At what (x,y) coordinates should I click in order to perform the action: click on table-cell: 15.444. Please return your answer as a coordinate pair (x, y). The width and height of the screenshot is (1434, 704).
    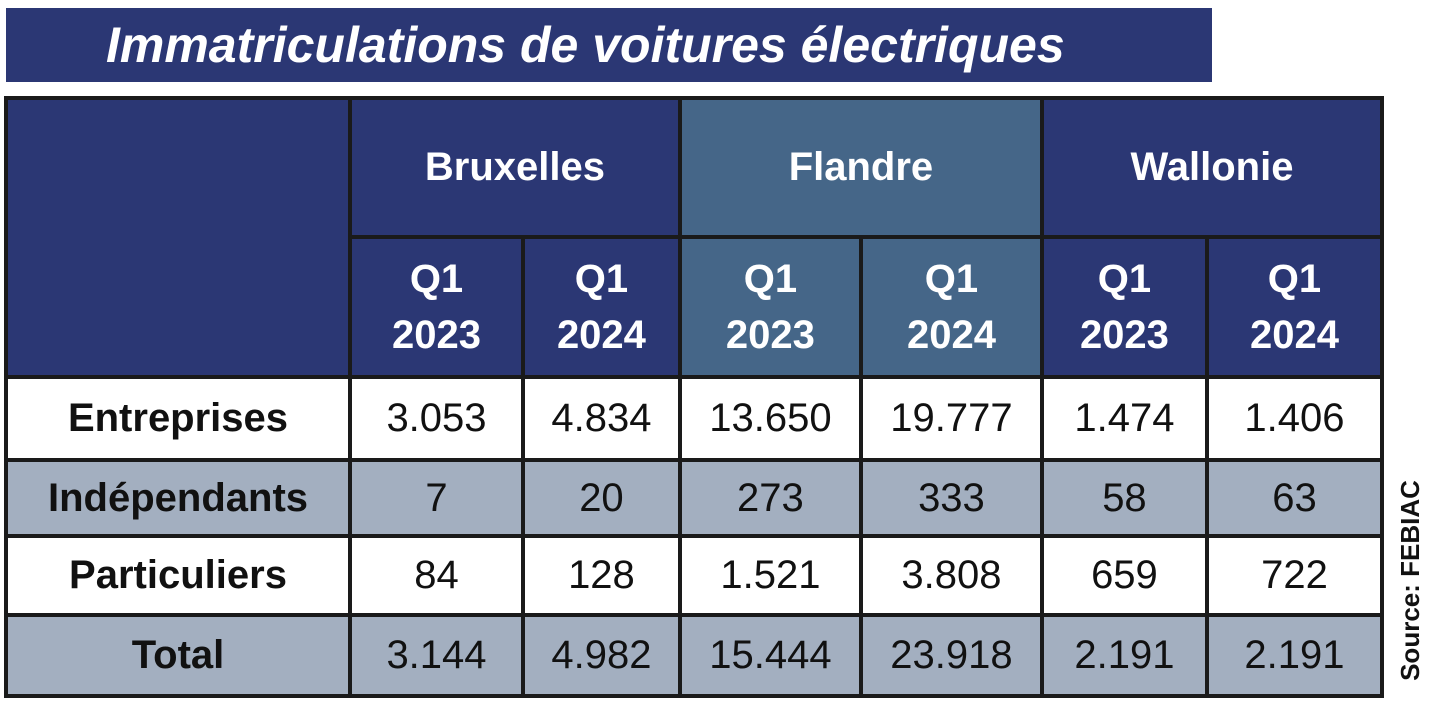
    Looking at the image, I should click on (770, 655).